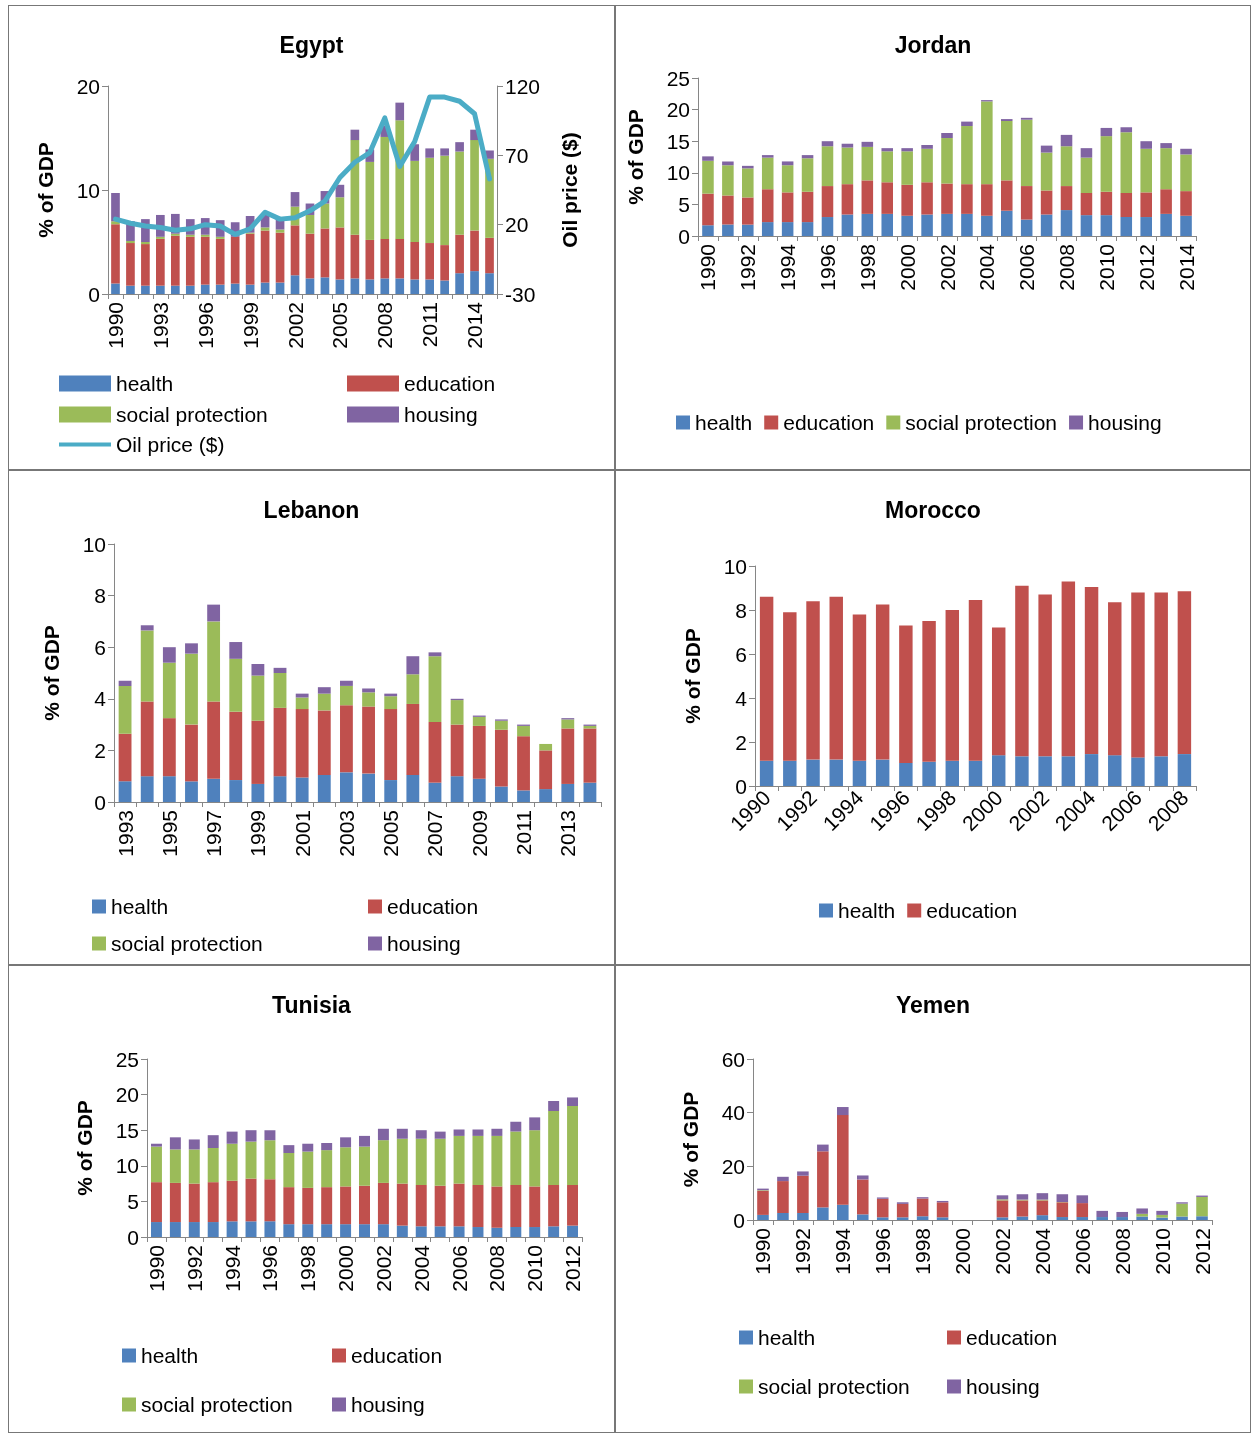 The image size is (1251, 1433). What do you see at coordinates (127, 1166) in the screenshot?
I see `y-tick-label: 10` at bounding box center [127, 1166].